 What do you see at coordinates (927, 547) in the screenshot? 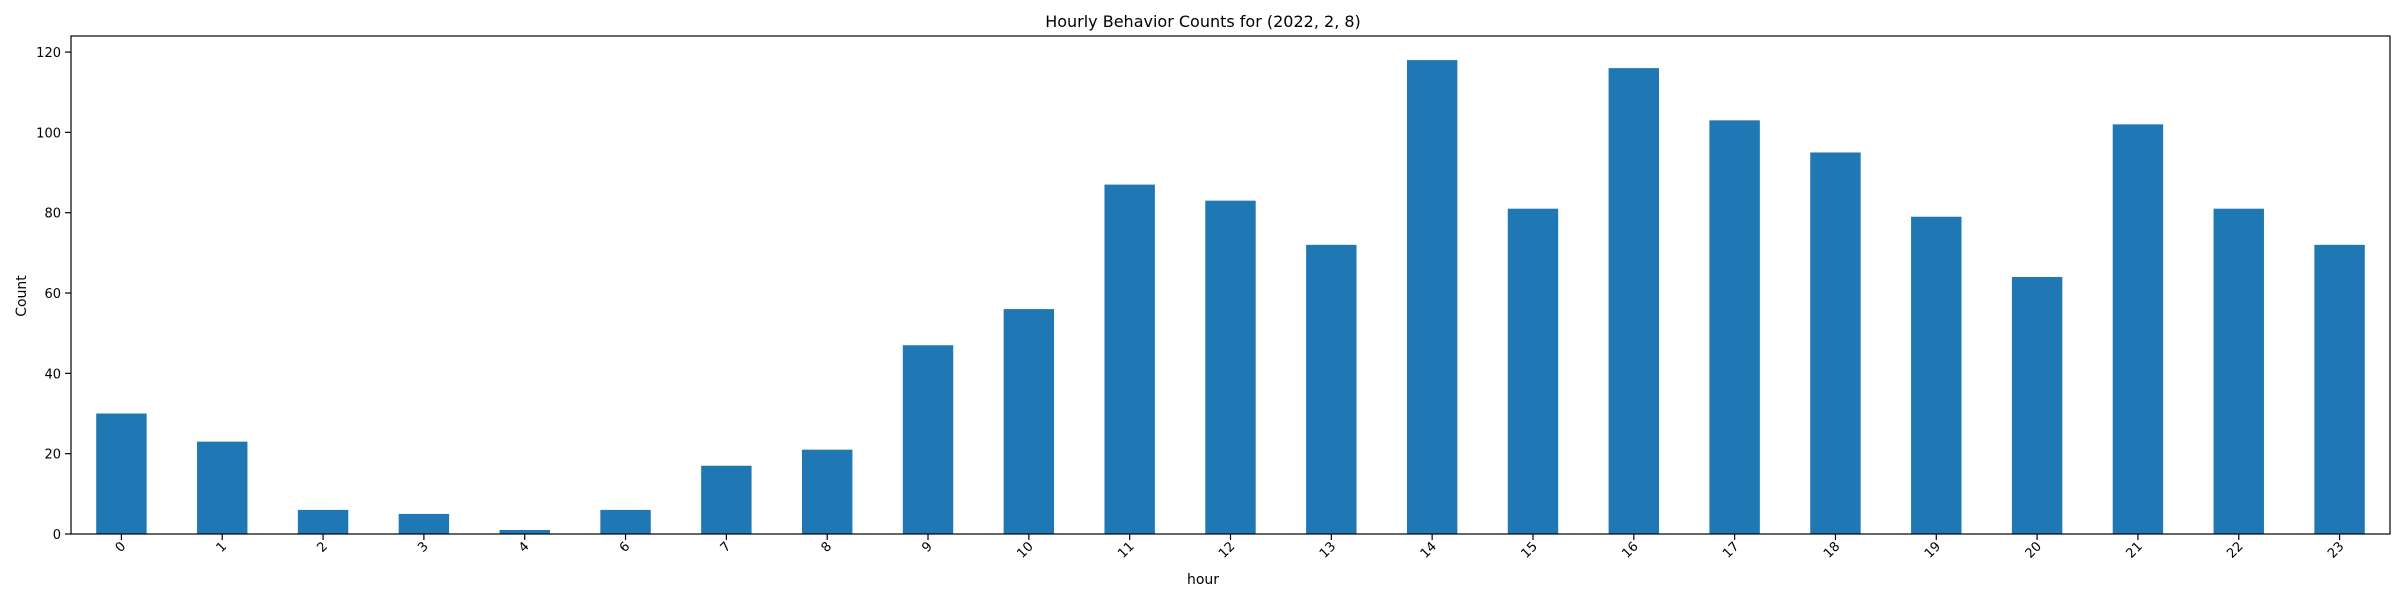
I see `x-tick-label-9: 9` at bounding box center [927, 547].